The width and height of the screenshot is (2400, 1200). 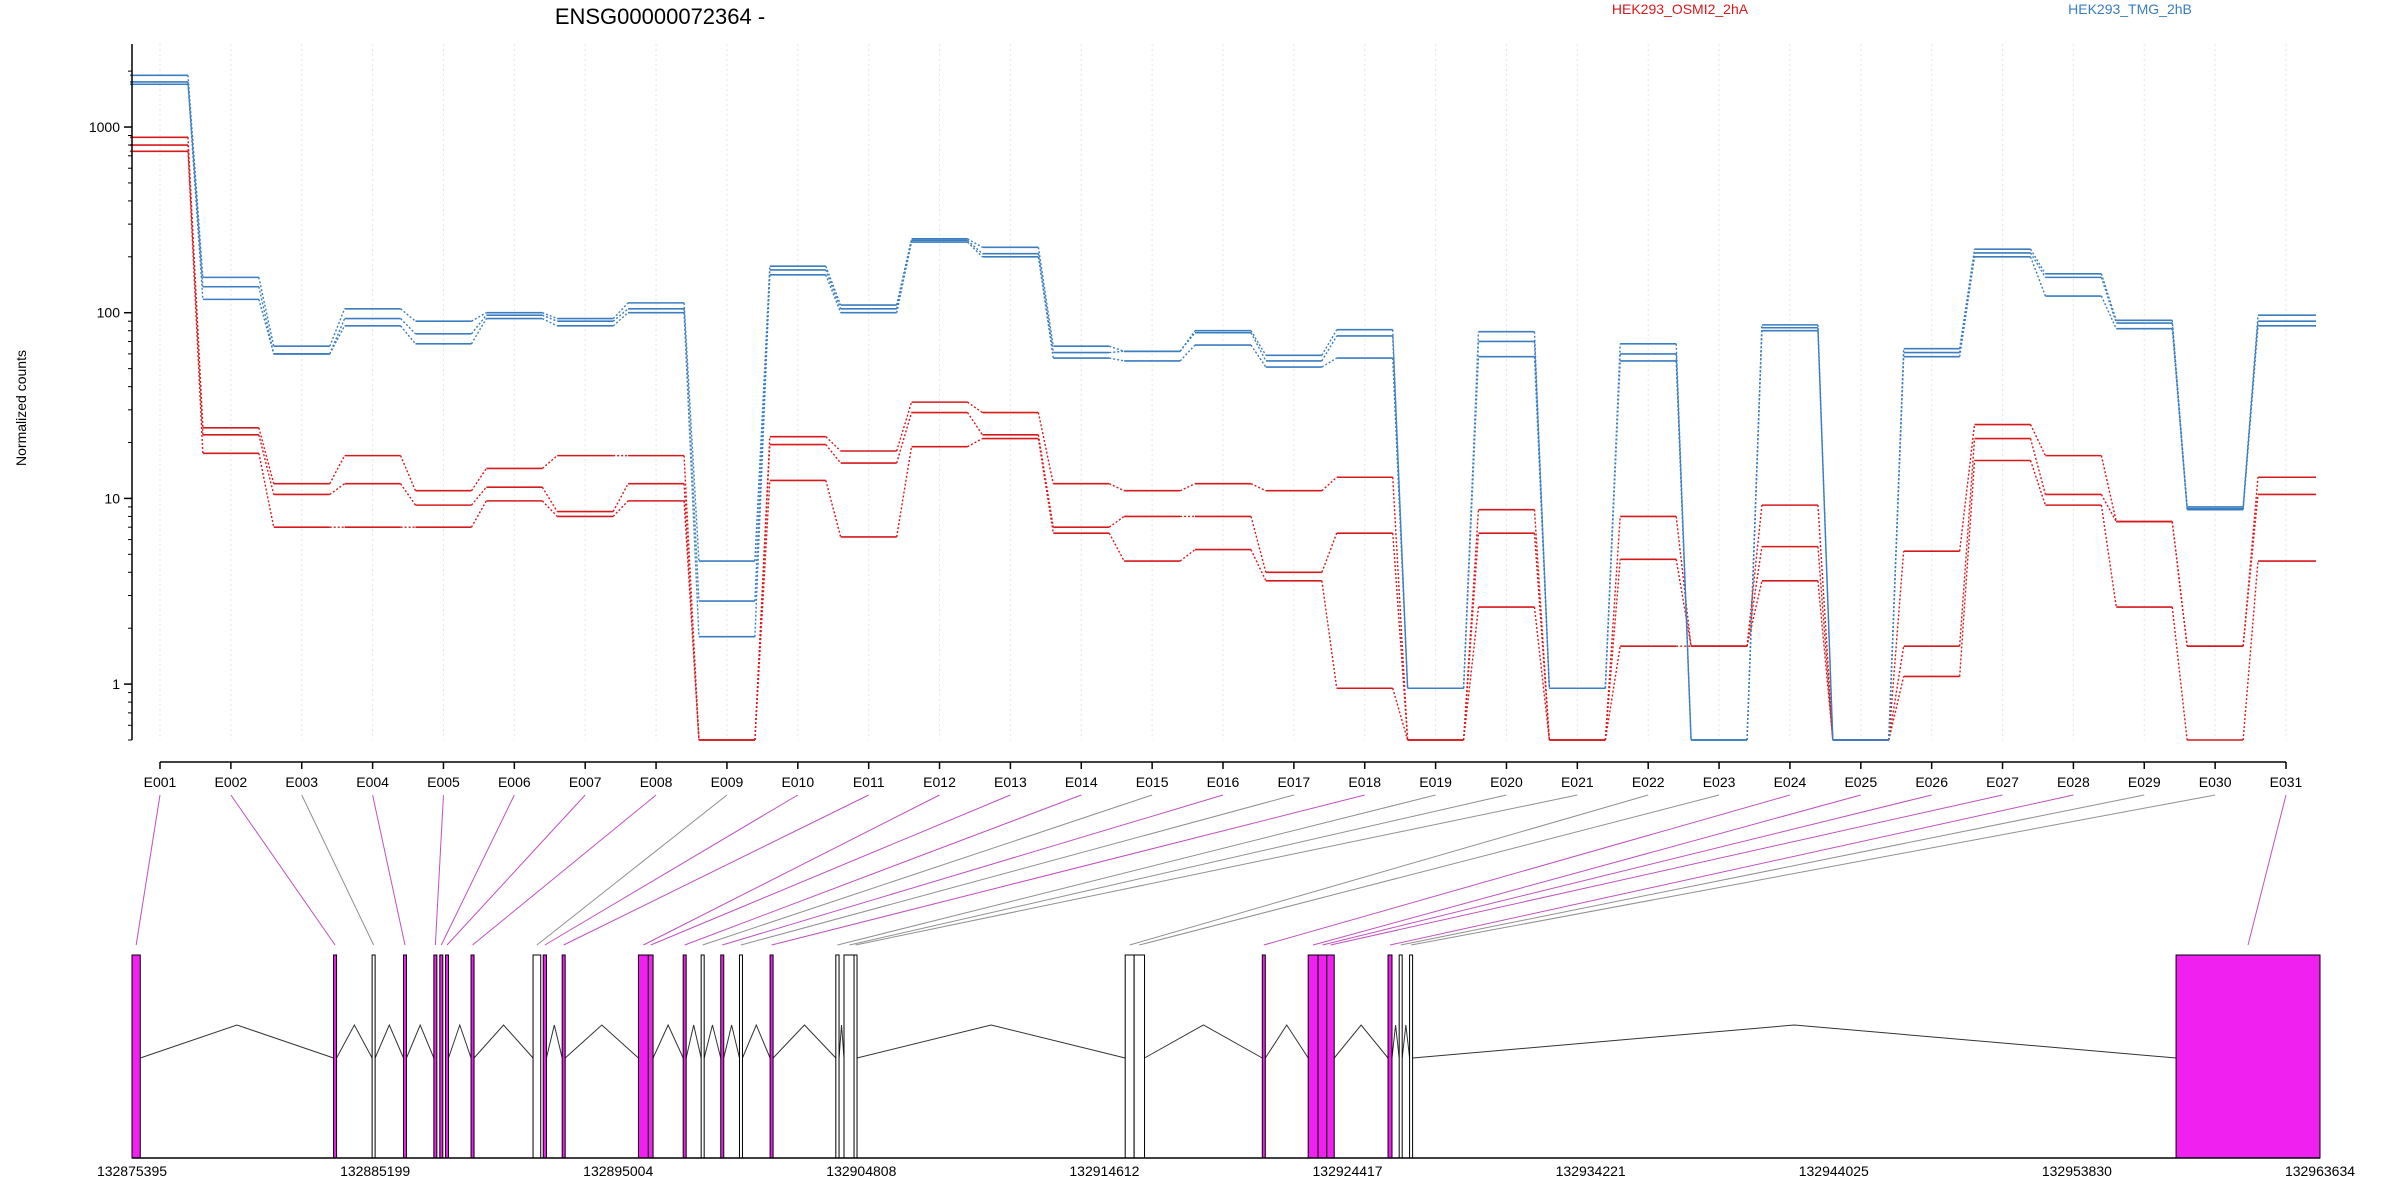 I want to click on x-tick-label: E010, so click(x=797, y=782).